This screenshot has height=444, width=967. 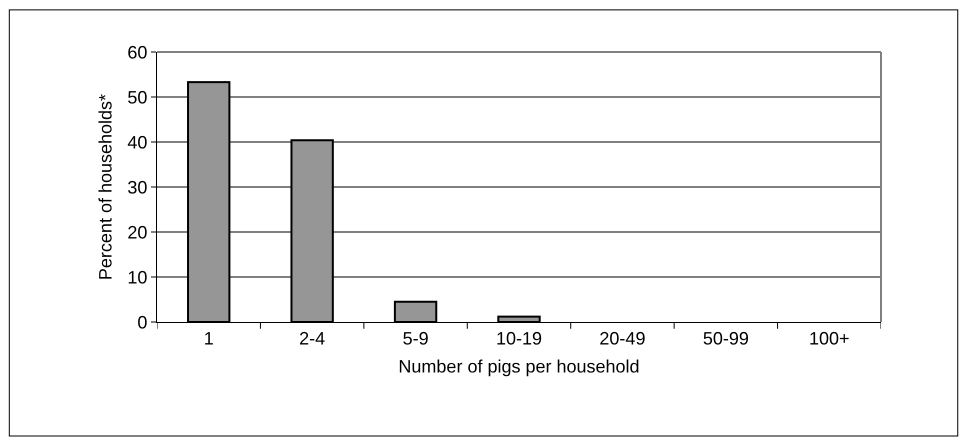 I want to click on x-tick-label: 10-19, so click(x=519, y=338).